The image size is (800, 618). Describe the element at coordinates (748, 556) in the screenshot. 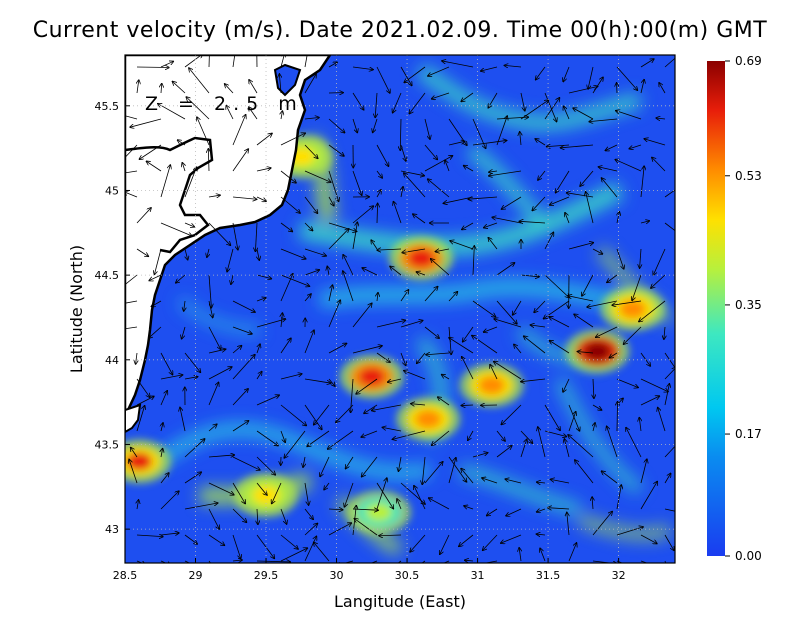

I see `colorbar-tick-label: 0.00` at that location.